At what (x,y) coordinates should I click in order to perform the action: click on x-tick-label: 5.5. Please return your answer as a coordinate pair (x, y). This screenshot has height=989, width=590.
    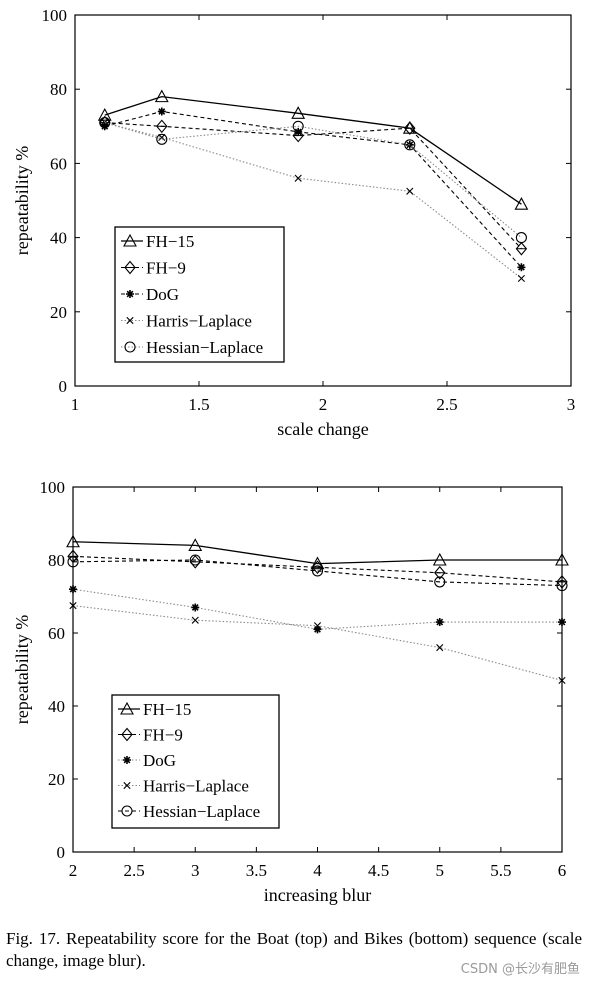
    Looking at the image, I should click on (500, 870).